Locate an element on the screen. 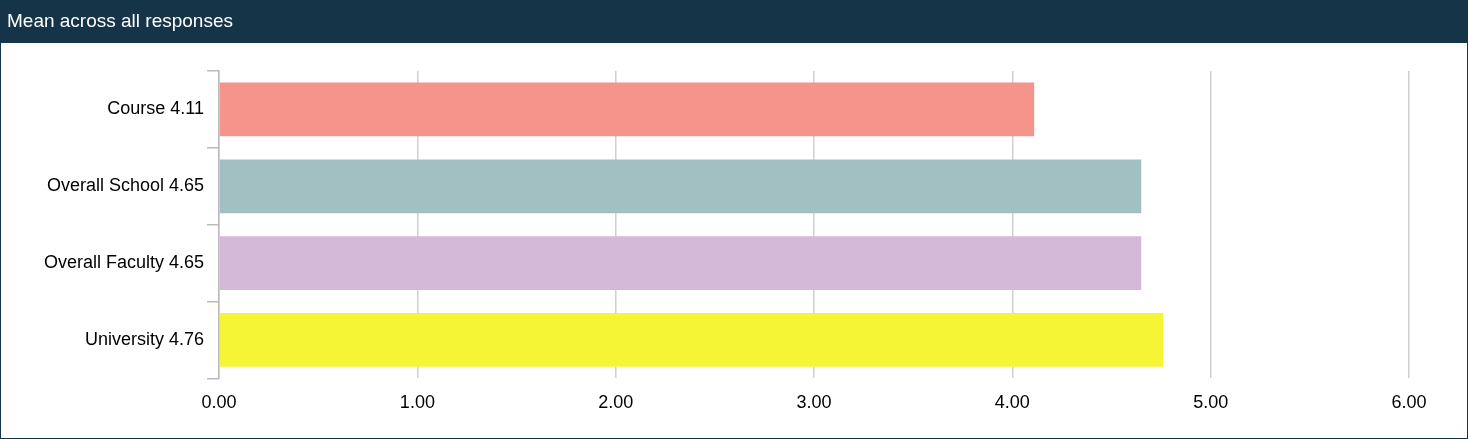 This screenshot has height=439, width=1468. x-tick-label: 1.00 is located at coordinates (417, 402).